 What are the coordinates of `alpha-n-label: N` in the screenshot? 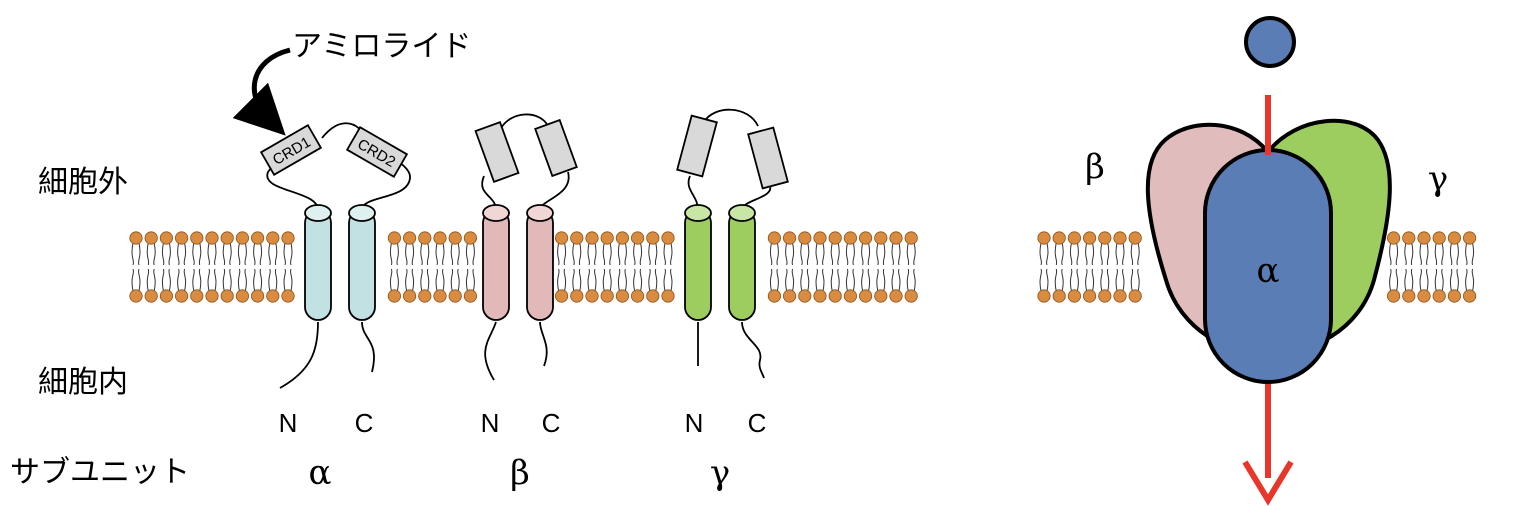 It's located at (288, 423).